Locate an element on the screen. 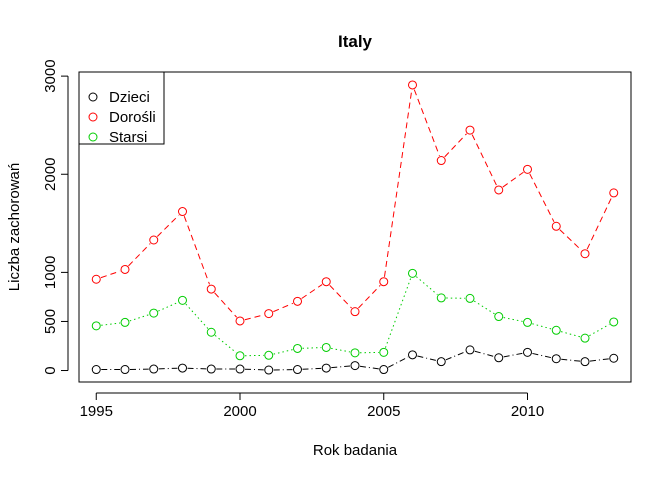 Image resolution: width=672 pixels, height=480 pixels. y-axis-label: Liczba zachorowań is located at coordinates (14, 227).